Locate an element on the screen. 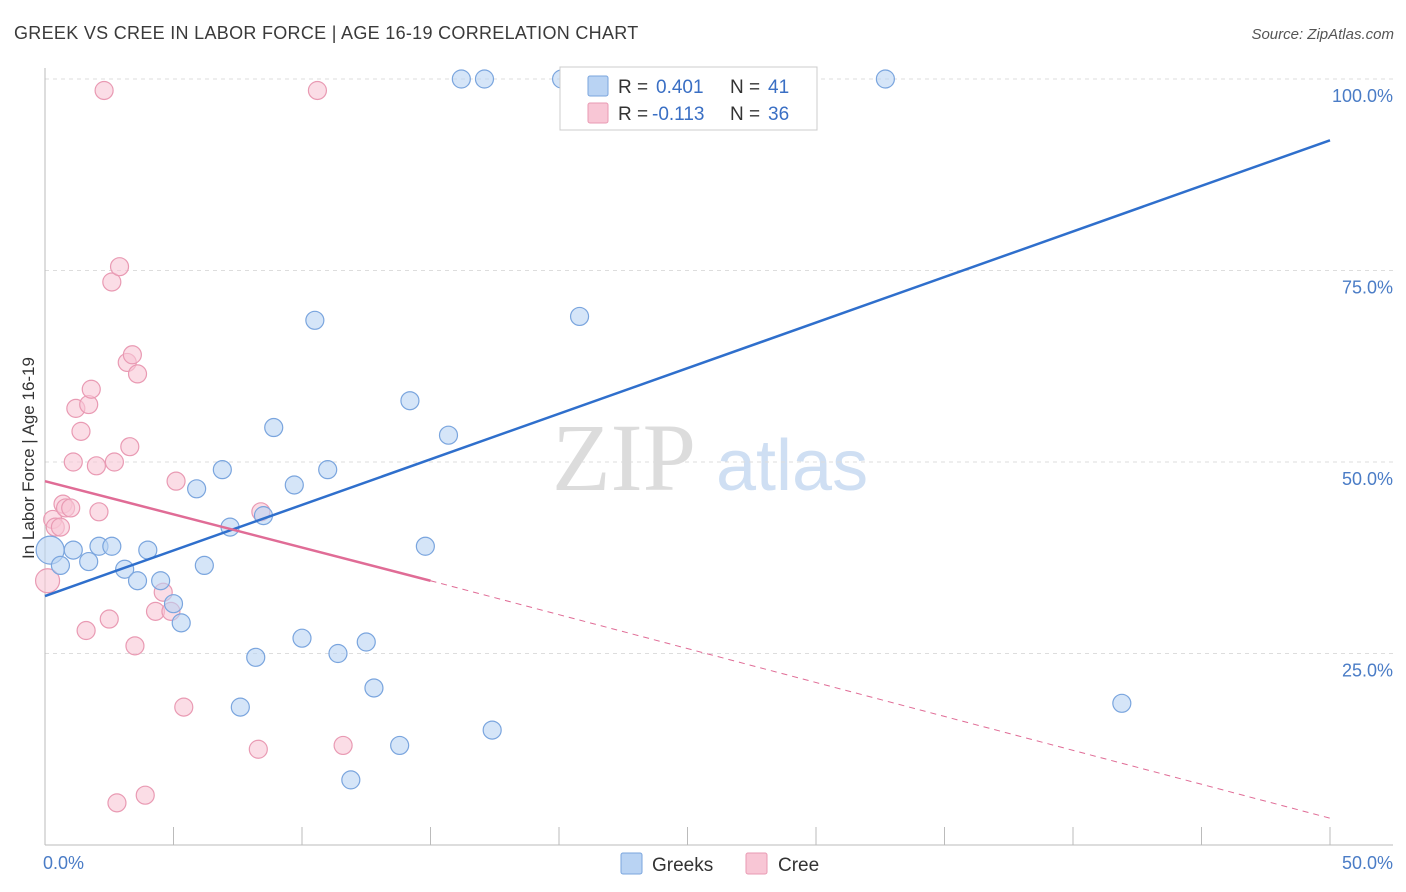  y-tick-labels: 25.0% 50.0% 75.0% 100.0% is located at coordinates (1362, 383).